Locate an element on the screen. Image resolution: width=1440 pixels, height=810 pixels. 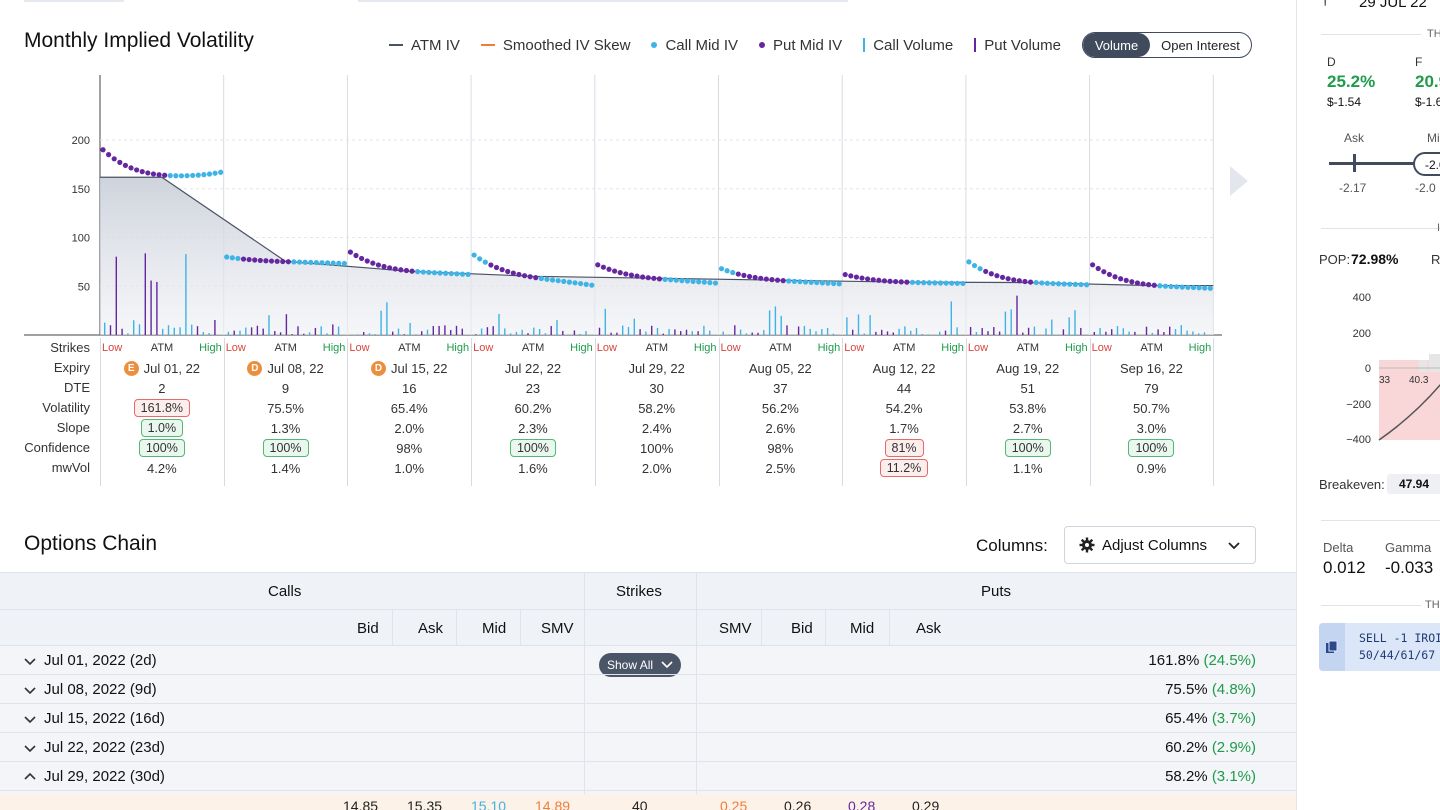
metric-cell: Aug 05, 22 is located at coordinates (781, 368).